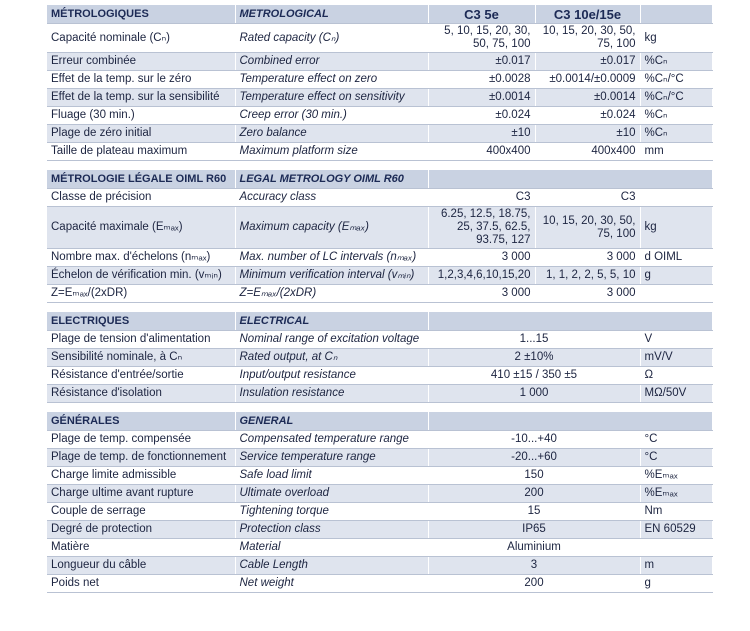 The width and height of the screenshot is (750, 631). Describe the element at coordinates (588, 151) in the screenshot. I see `value: 400x400` at that location.